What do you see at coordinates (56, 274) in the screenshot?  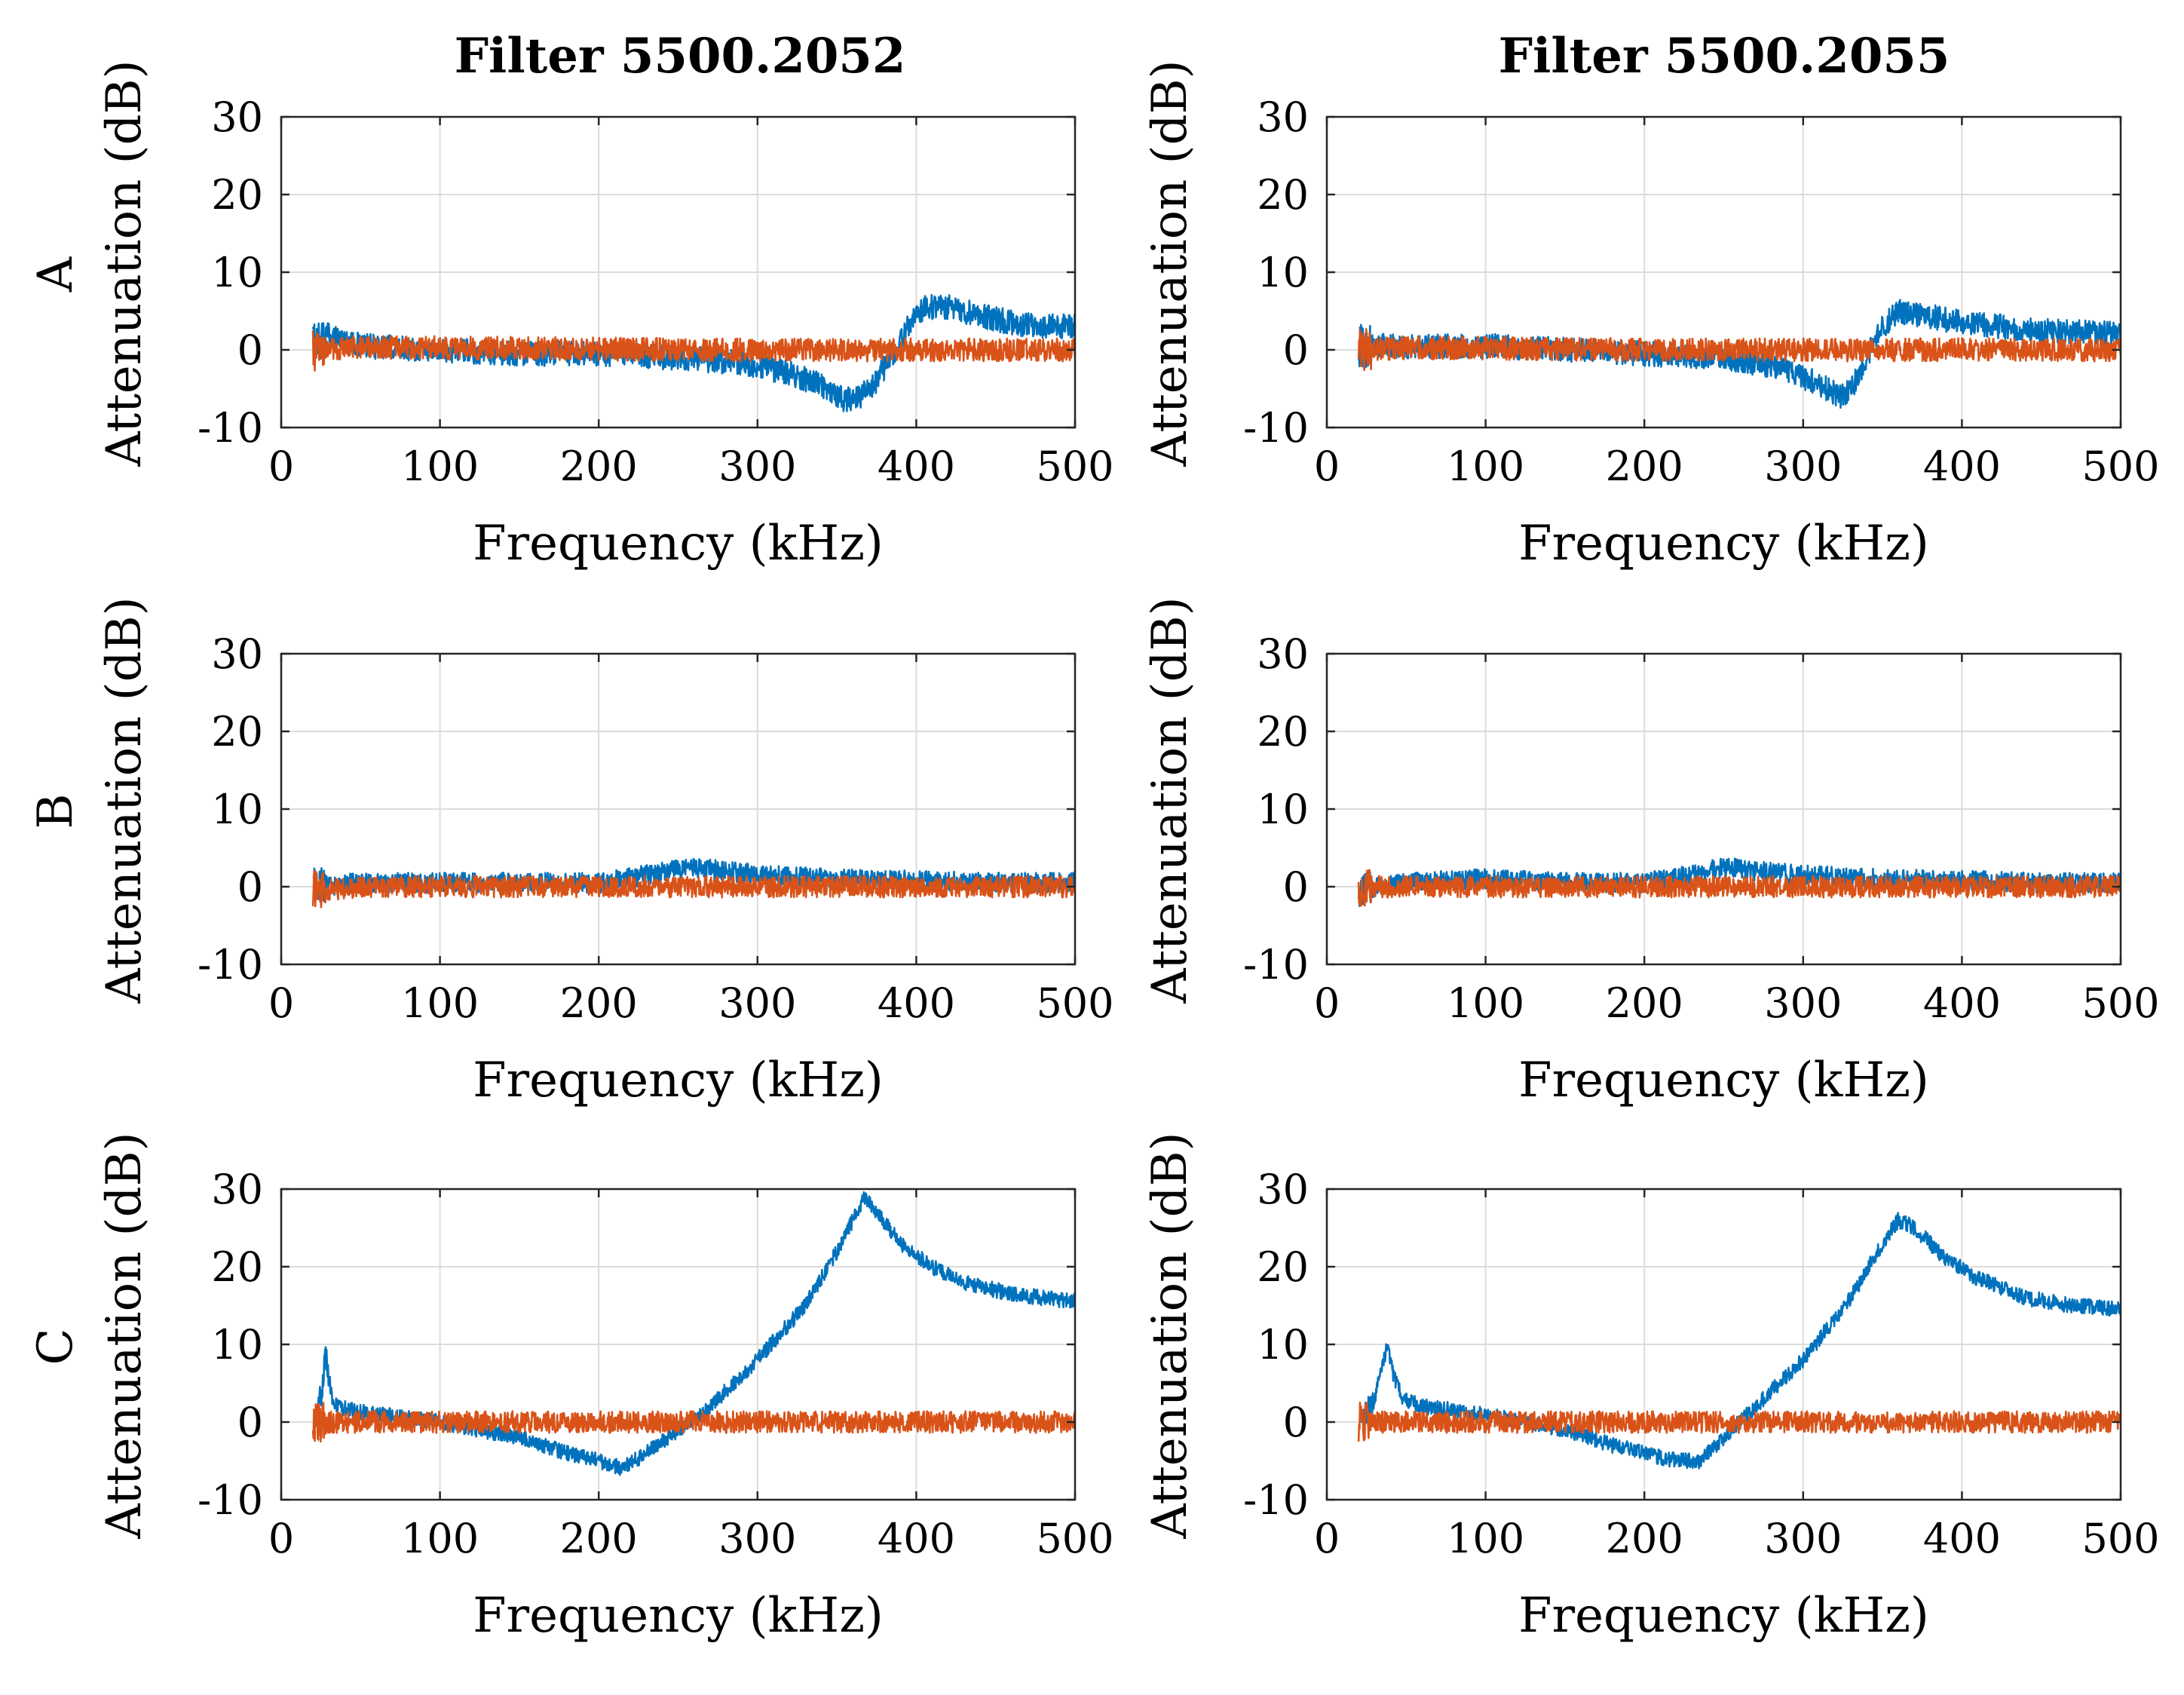 I see `row-label-a: A` at bounding box center [56, 274].